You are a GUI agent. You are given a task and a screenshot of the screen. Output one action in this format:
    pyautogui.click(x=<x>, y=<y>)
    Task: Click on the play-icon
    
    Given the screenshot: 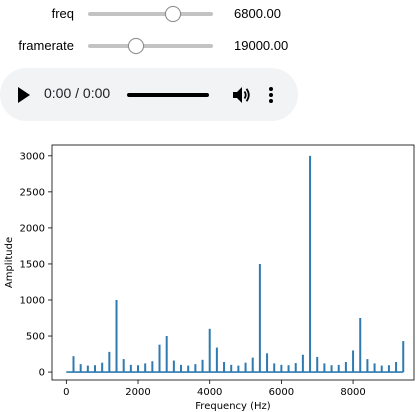 What is the action you would take?
    pyautogui.click(x=24, y=95)
    